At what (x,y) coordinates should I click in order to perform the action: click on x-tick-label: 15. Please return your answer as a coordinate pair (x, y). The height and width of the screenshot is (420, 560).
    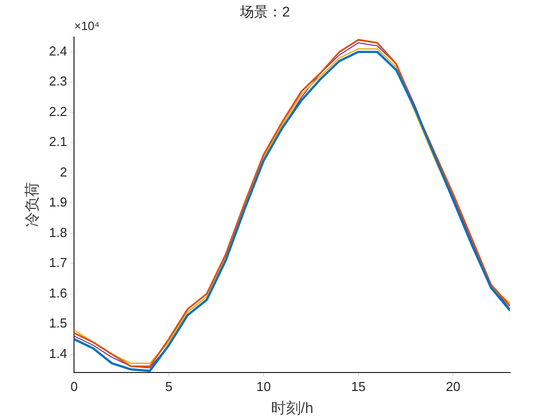
    Looking at the image, I should click on (358, 386).